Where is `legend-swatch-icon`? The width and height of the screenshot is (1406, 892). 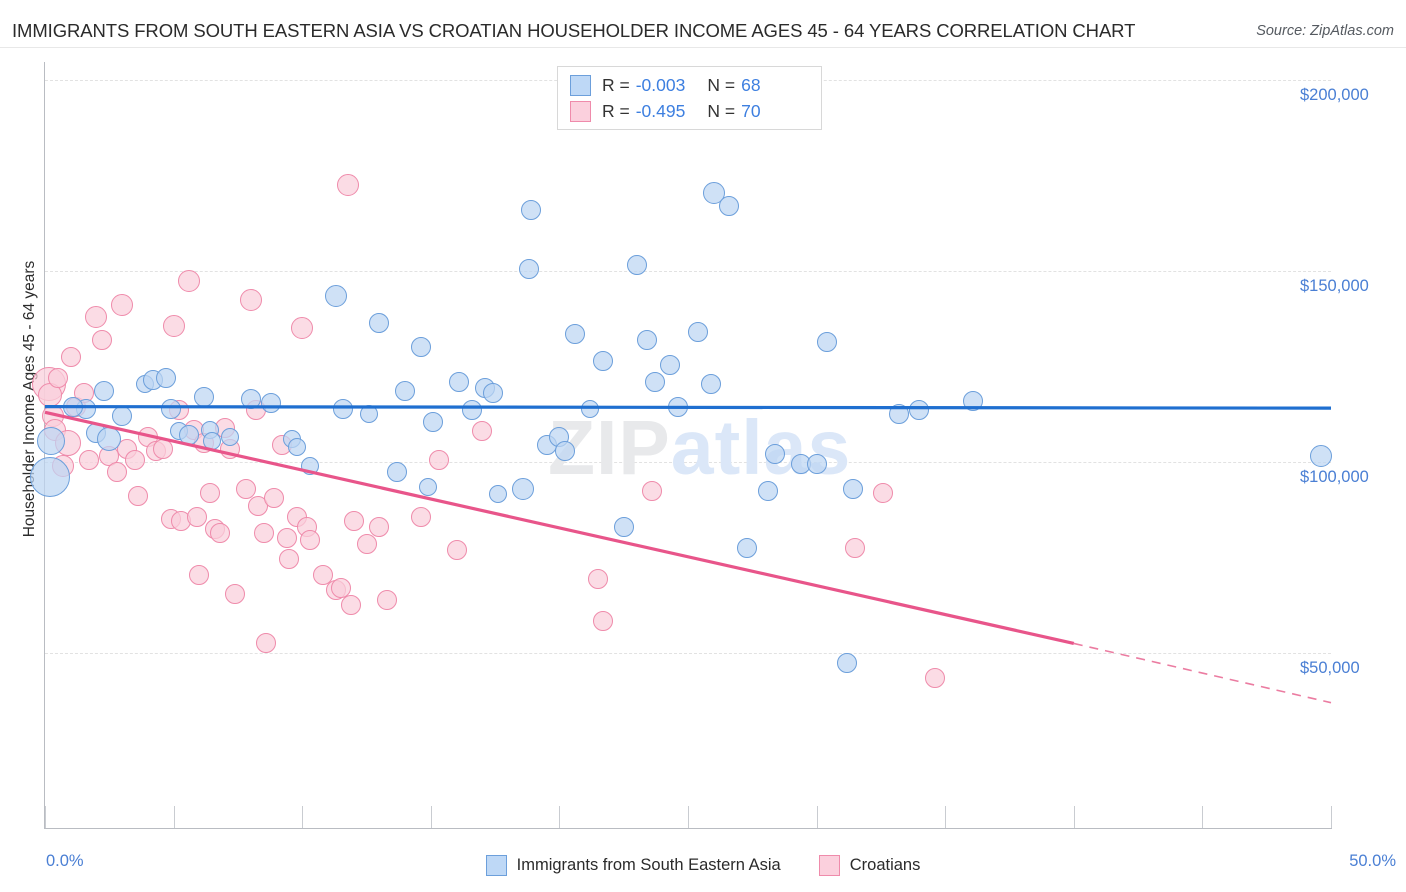 legend-swatch-icon is located at coordinates (829, 865).